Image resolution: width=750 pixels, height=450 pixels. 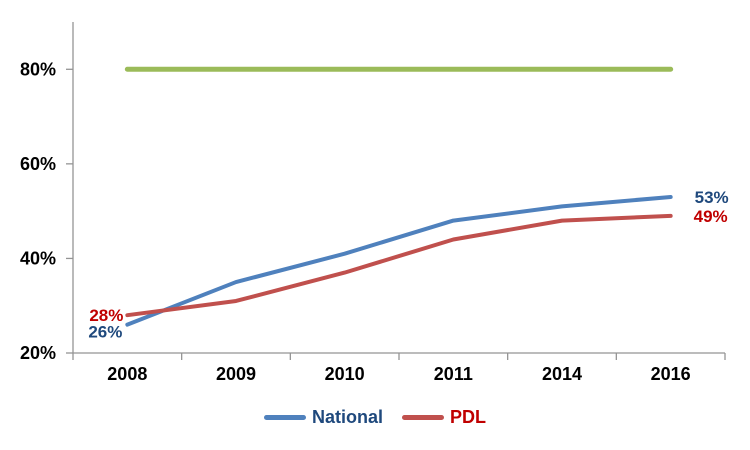 What do you see at coordinates (284, 417) in the screenshot?
I see `national-line-swatch` at bounding box center [284, 417].